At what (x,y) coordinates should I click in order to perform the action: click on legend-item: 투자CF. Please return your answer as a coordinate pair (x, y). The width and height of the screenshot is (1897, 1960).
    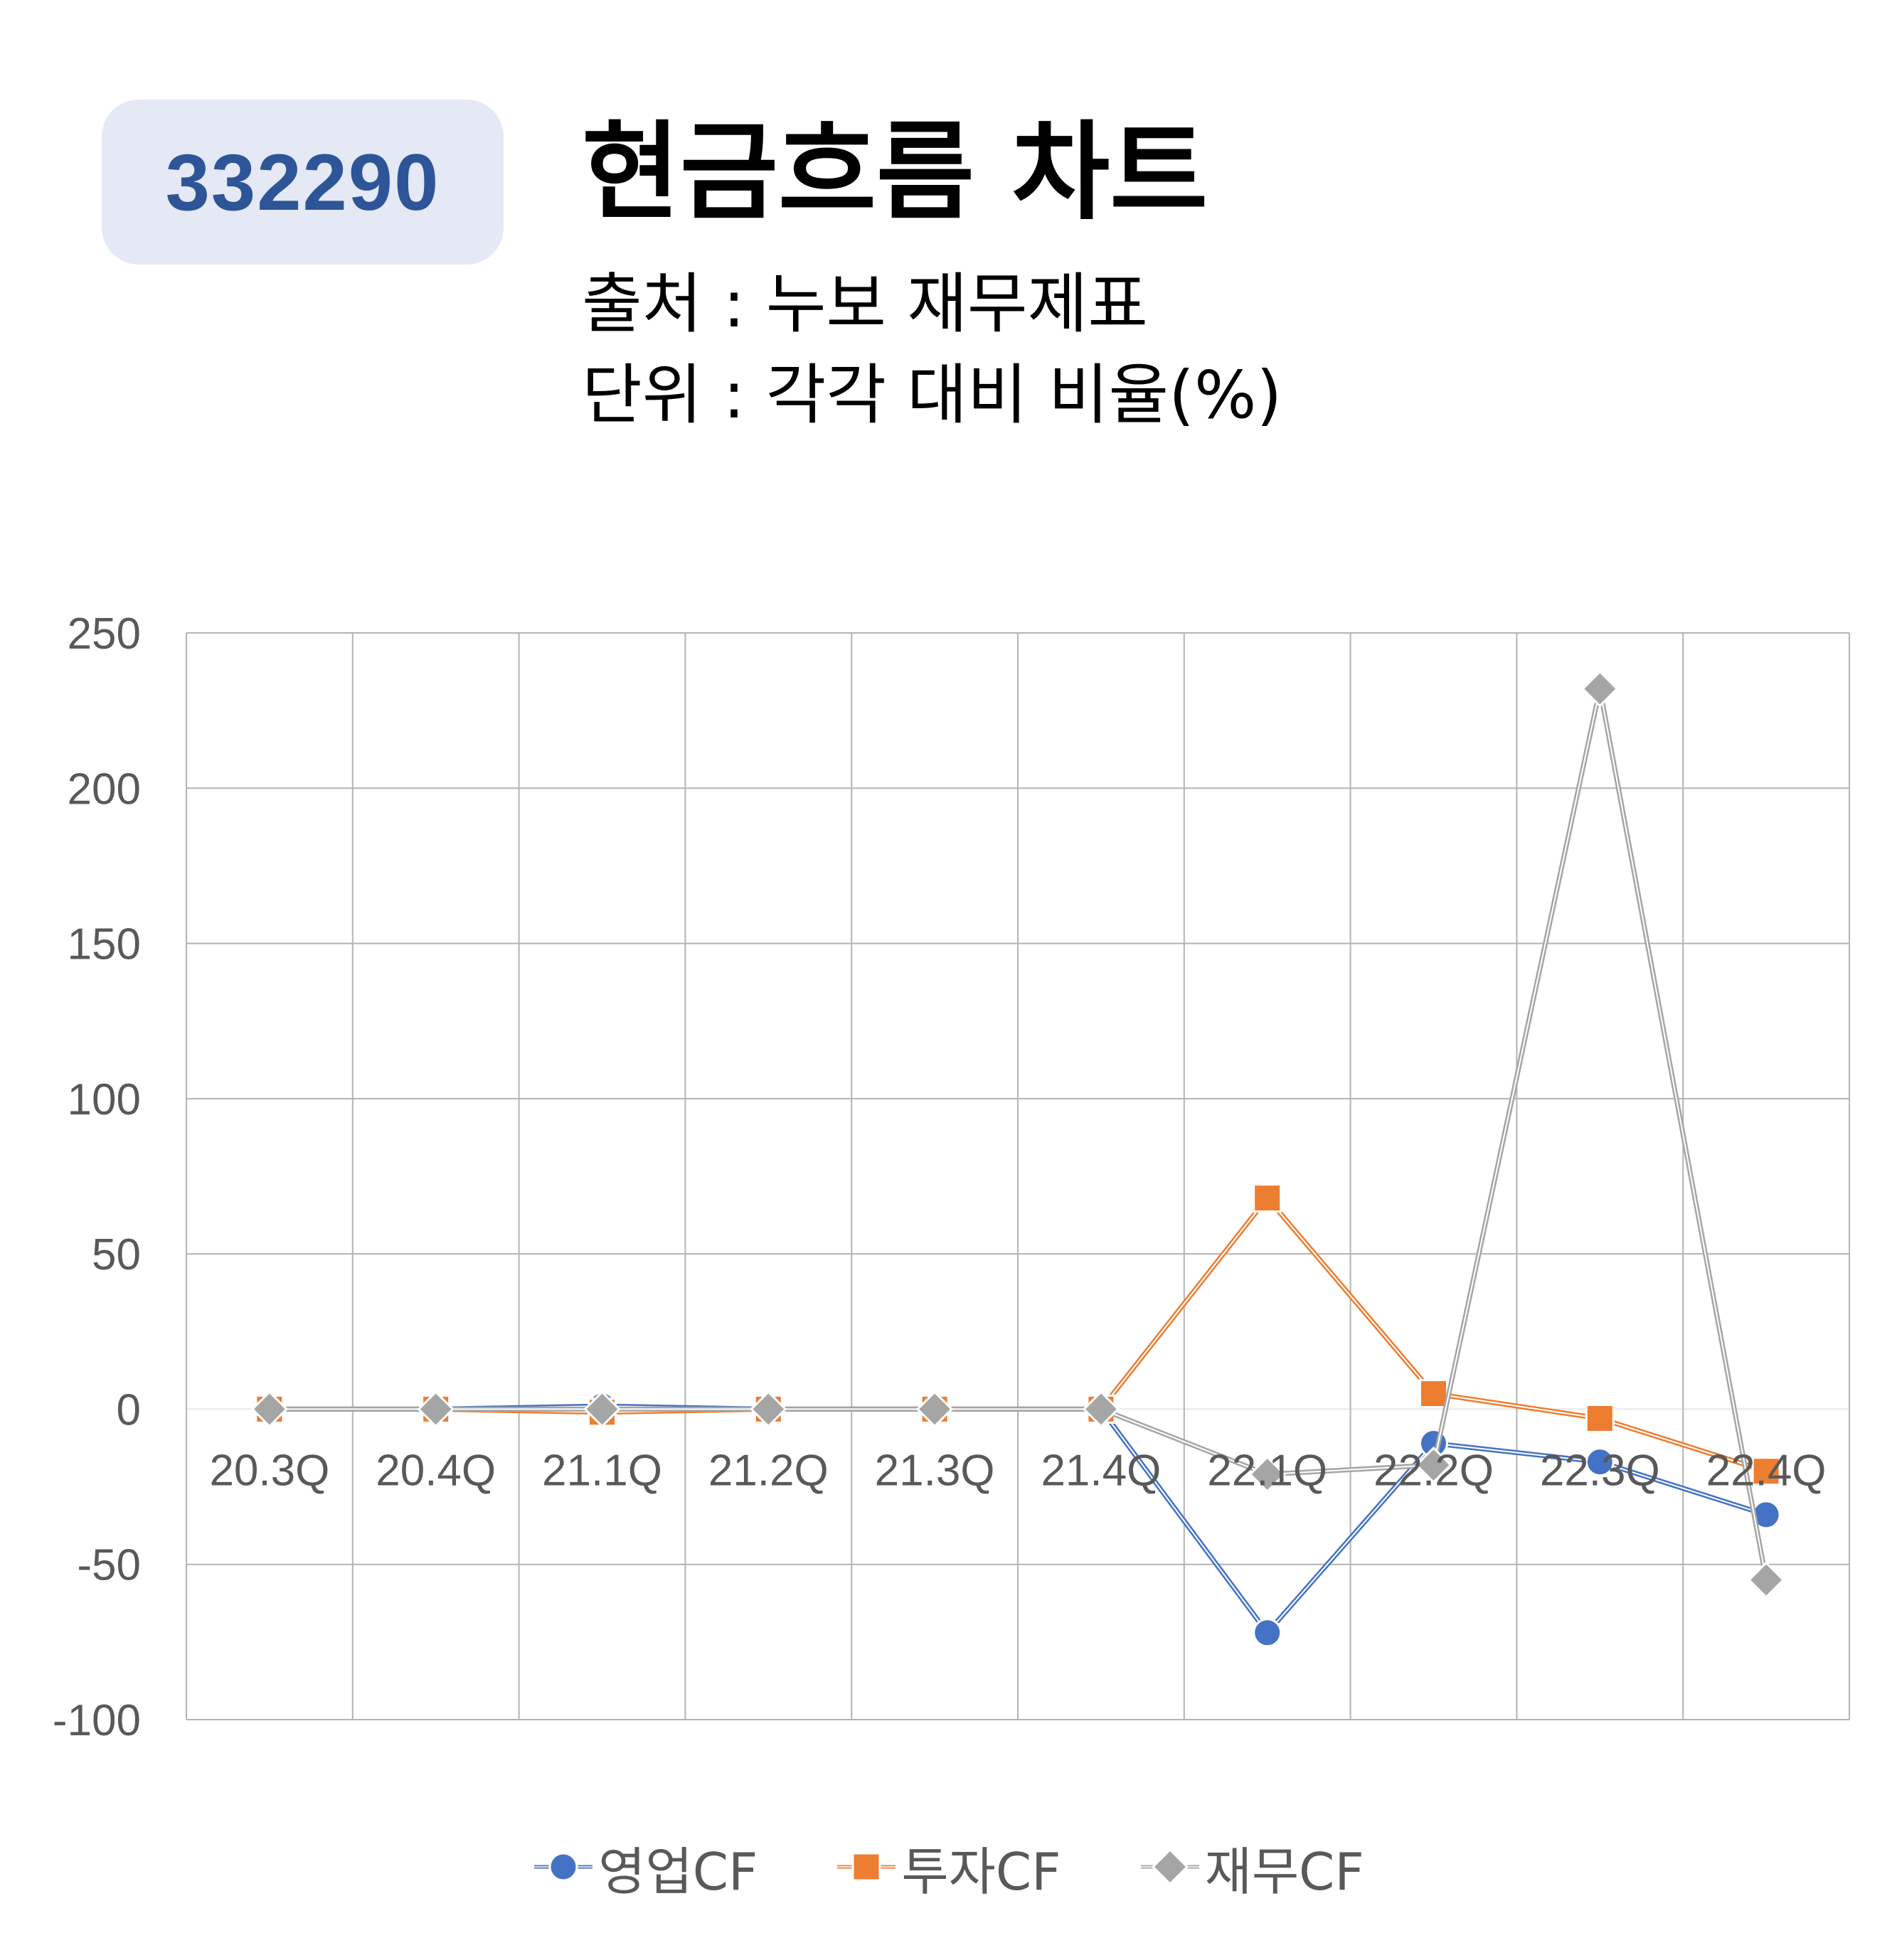
    Looking at the image, I should click on (948, 1867).